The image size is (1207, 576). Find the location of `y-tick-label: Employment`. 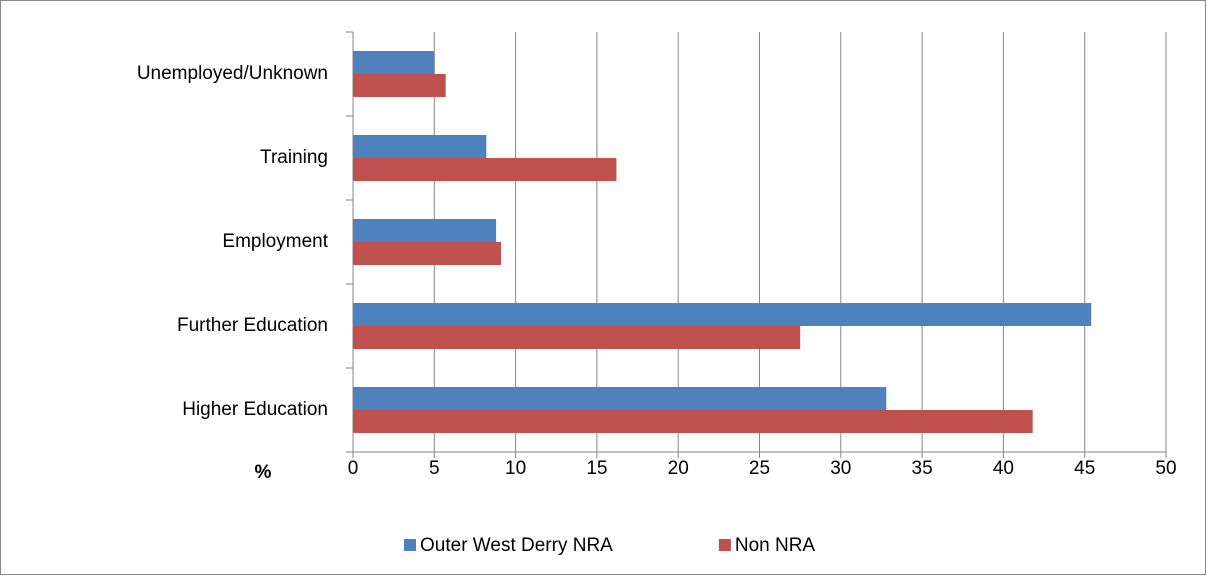

y-tick-label: Employment is located at coordinates (275, 241).